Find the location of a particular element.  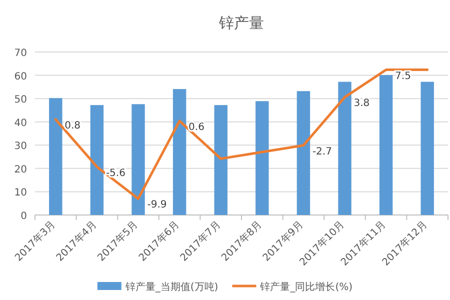

data-label: -5.6 is located at coordinates (116, 173).